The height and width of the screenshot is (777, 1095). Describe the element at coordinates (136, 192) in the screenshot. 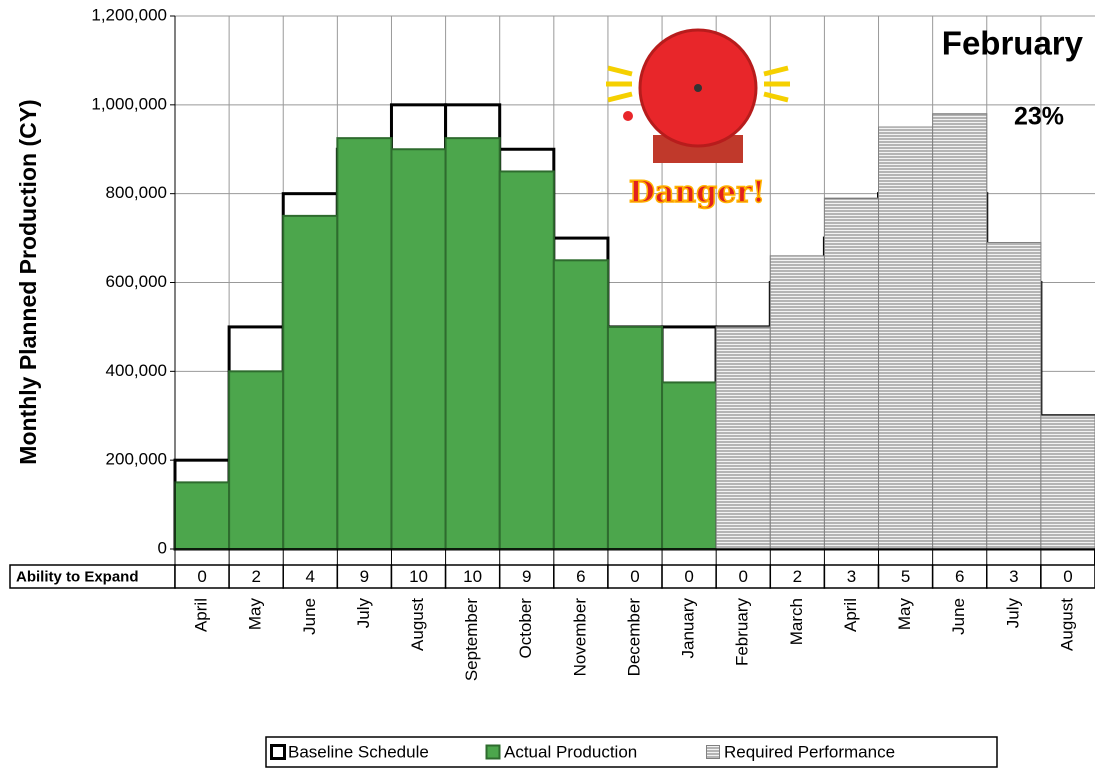

I see `y-tick-label: 800,000` at that location.